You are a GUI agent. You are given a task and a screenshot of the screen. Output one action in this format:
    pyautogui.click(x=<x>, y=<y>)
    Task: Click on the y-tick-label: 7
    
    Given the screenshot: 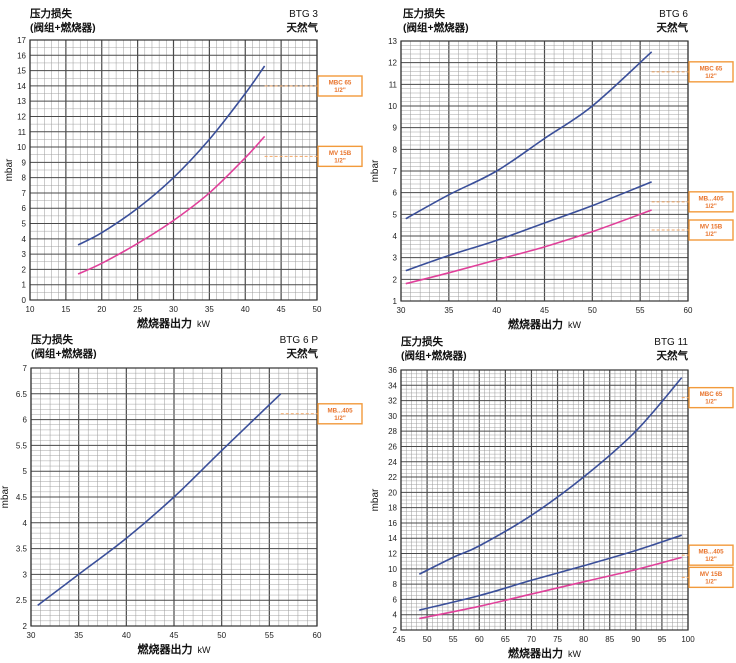 What is the action you would take?
    pyautogui.click(x=395, y=171)
    